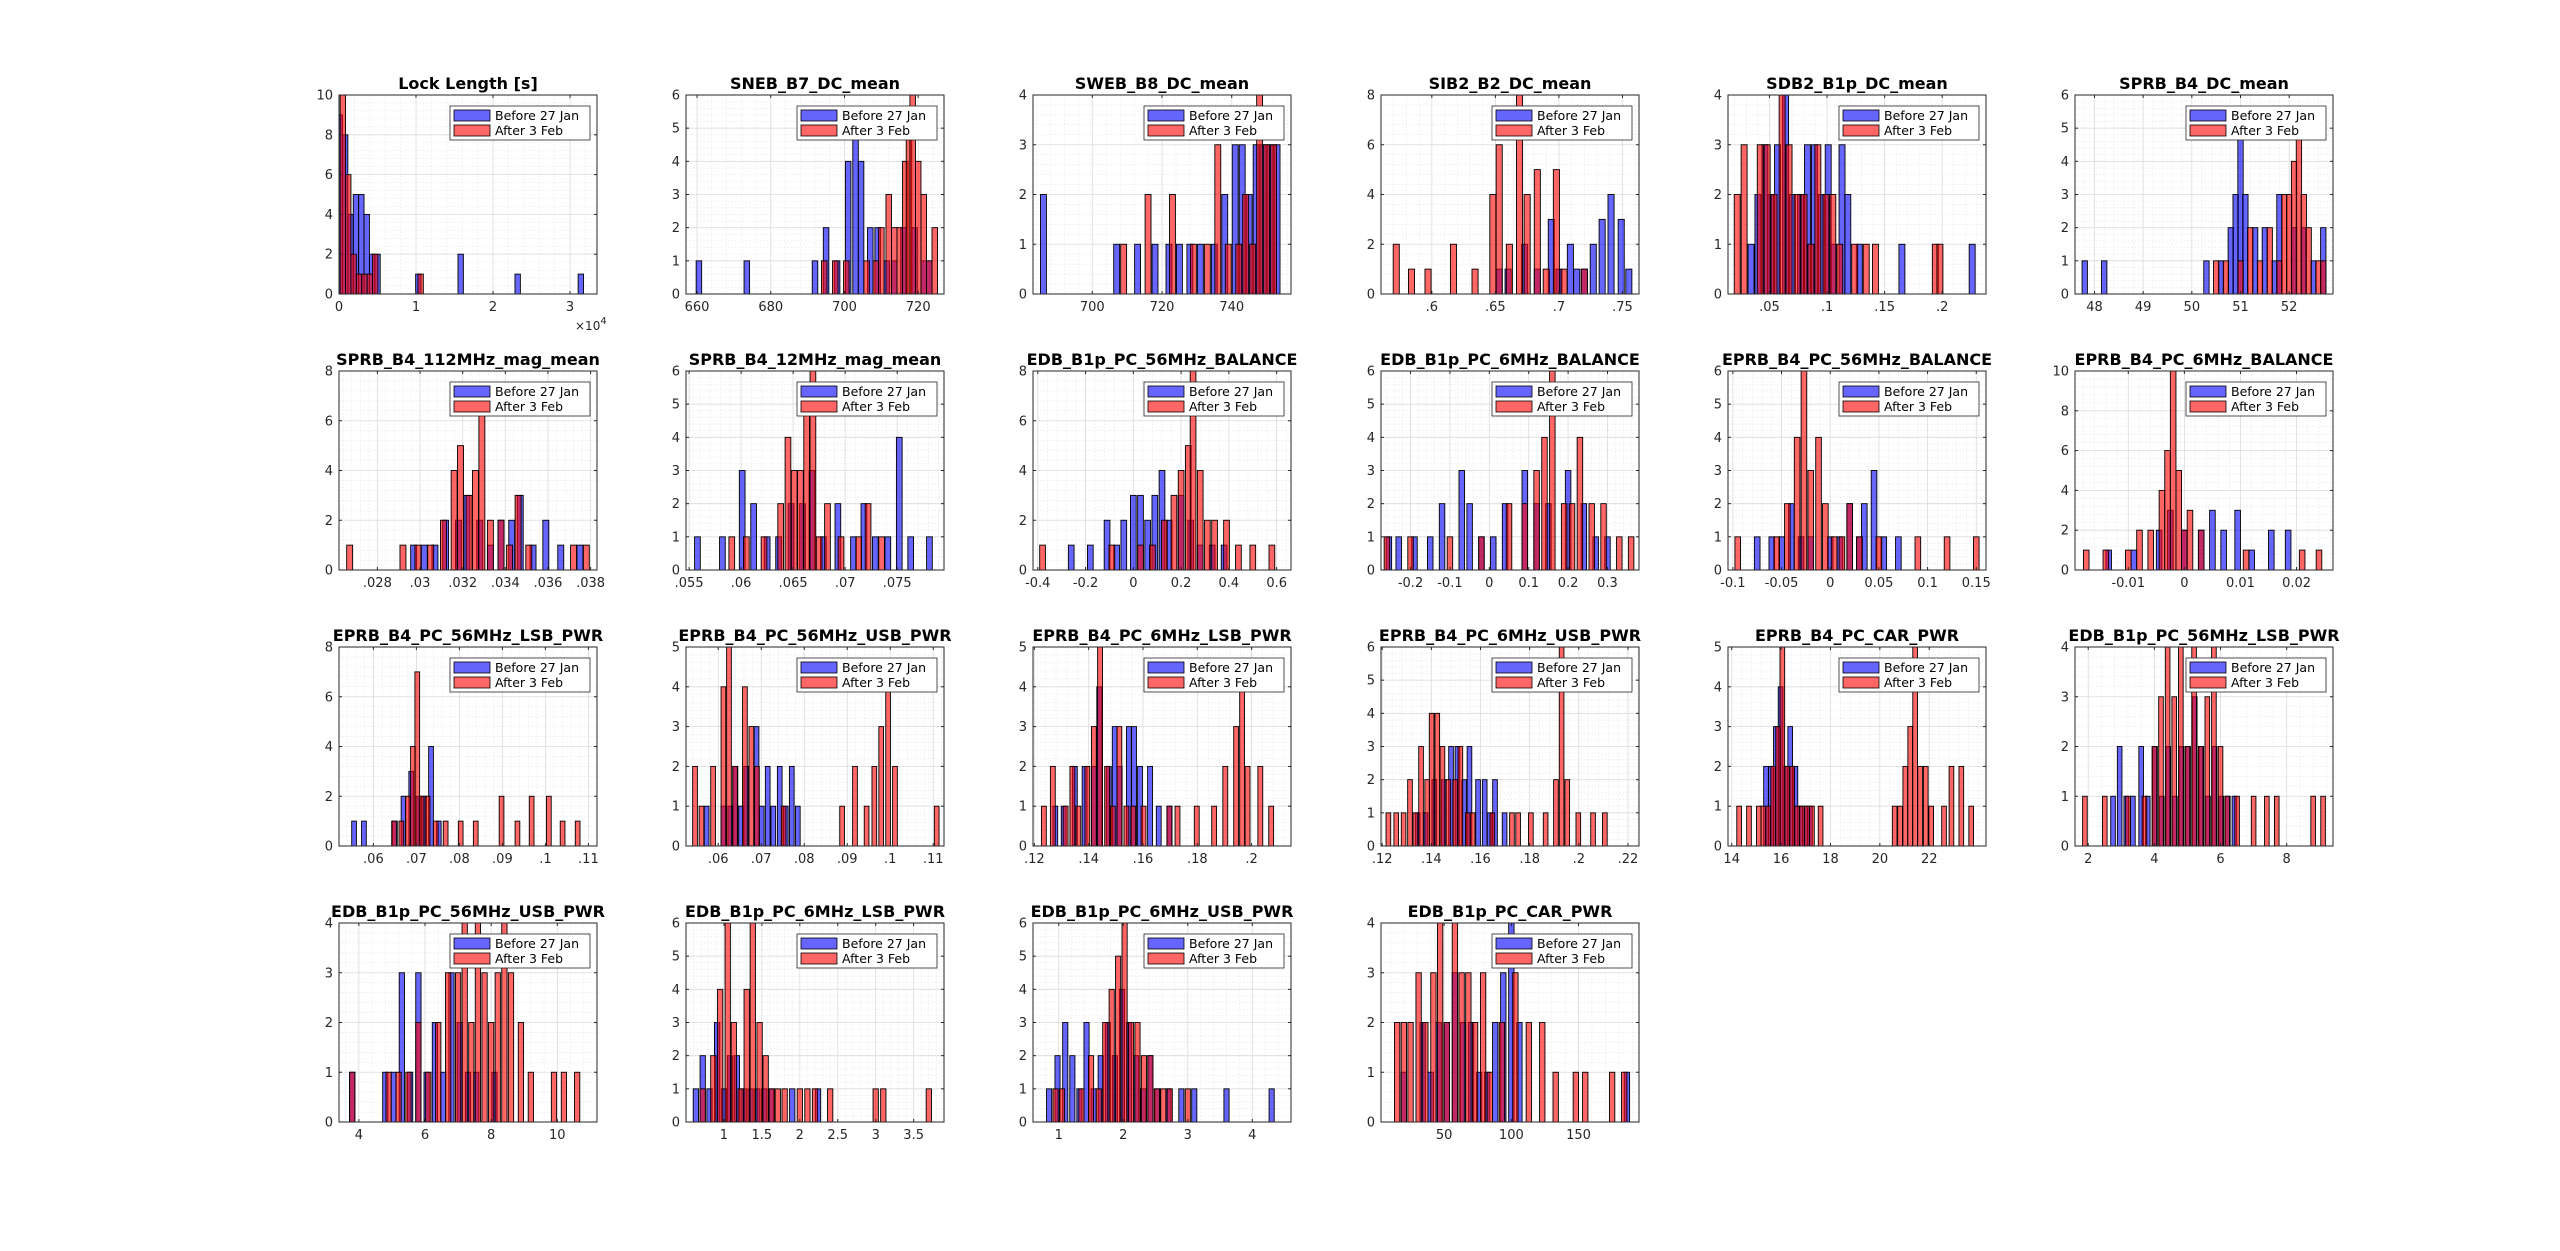  Describe the element at coordinates (2204, 359) in the screenshot. I see `subplot-title: EPRB_B4_PC_6MHz_BALANCE` at that location.